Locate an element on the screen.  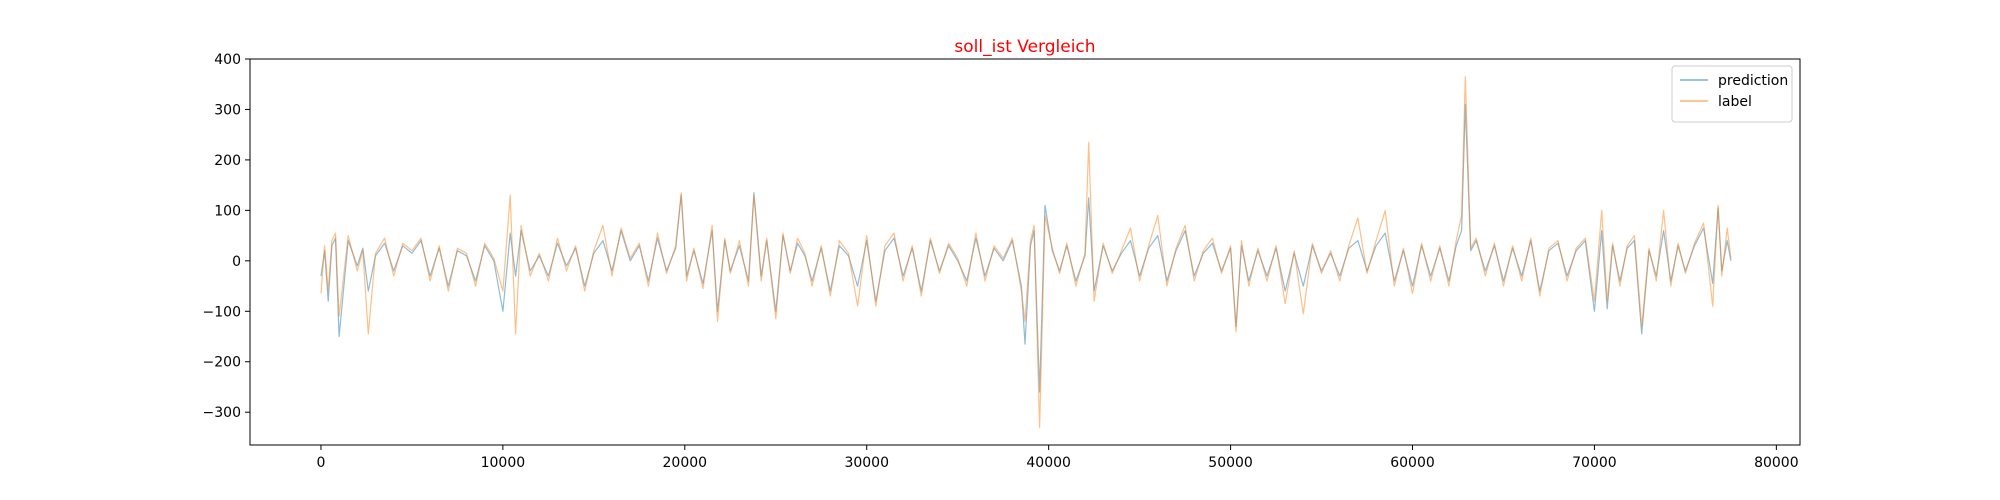
x-tick-label: 10000 is located at coordinates (503, 463).